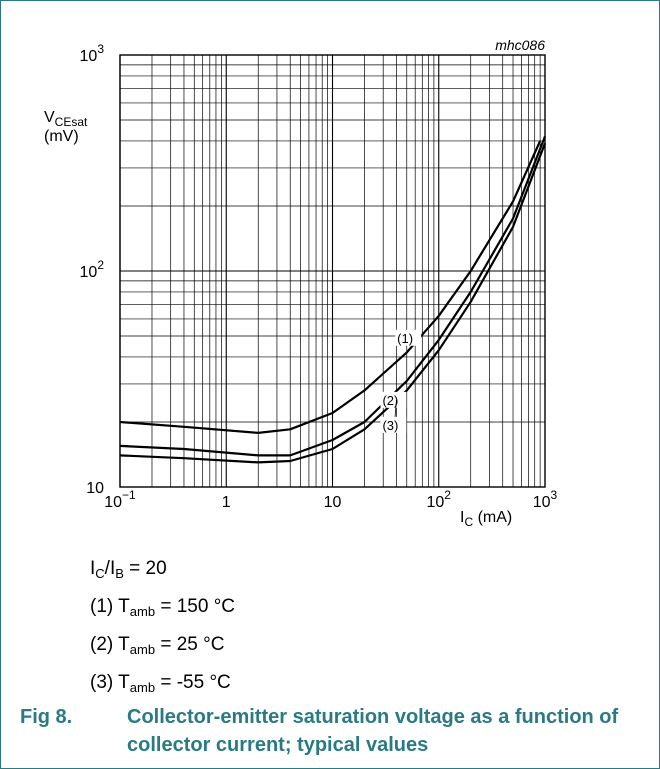 The width and height of the screenshot is (660, 769). Describe the element at coordinates (468, 522) in the screenshot. I see `x-axis-label-sub: C` at that location.